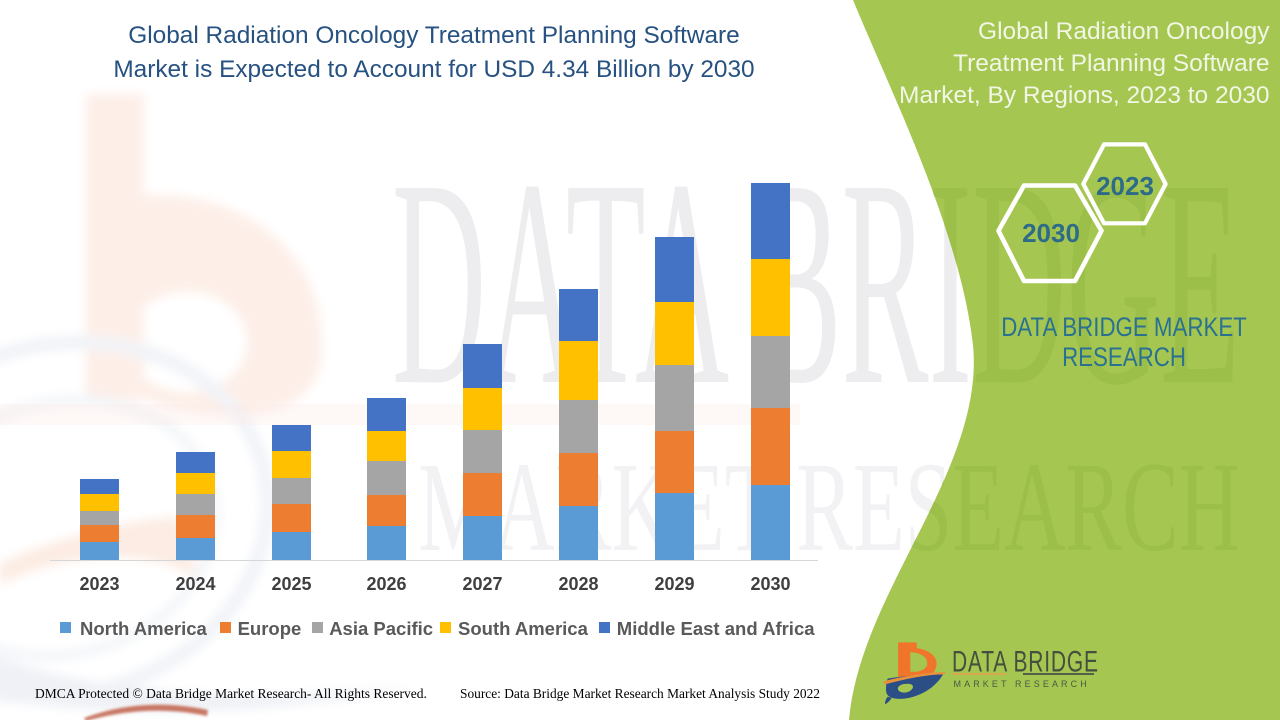  What do you see at coordinates (1124, 327) in the screenshot?
I see `svg-text: DATA BRIDGE MARKET` at bounding box center [1124, 327].